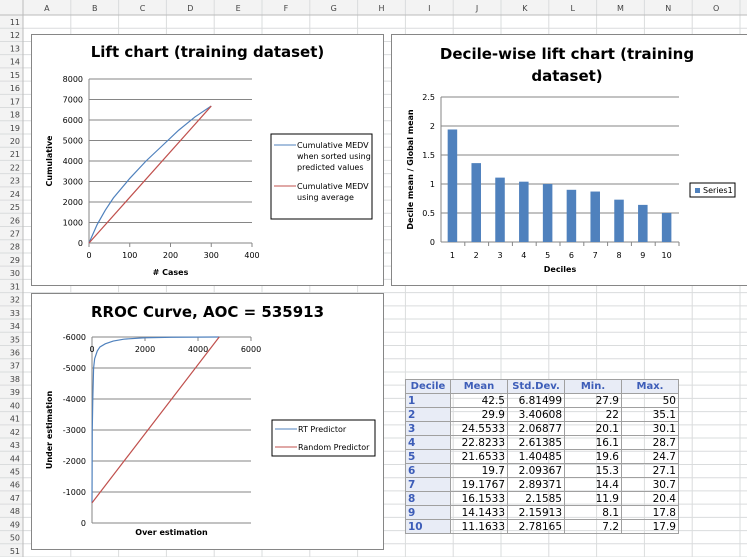 This screenshot has width=747, height=557. I want to click on row-header: 39, so click(15, 392).